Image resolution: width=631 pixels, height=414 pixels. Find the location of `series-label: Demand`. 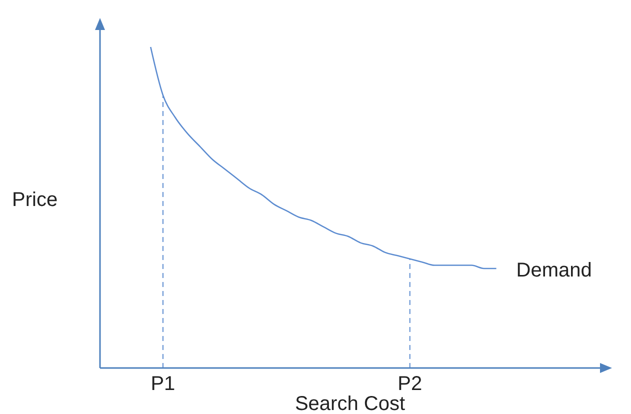

series-label: Demand is located at coordinates (554, 270).